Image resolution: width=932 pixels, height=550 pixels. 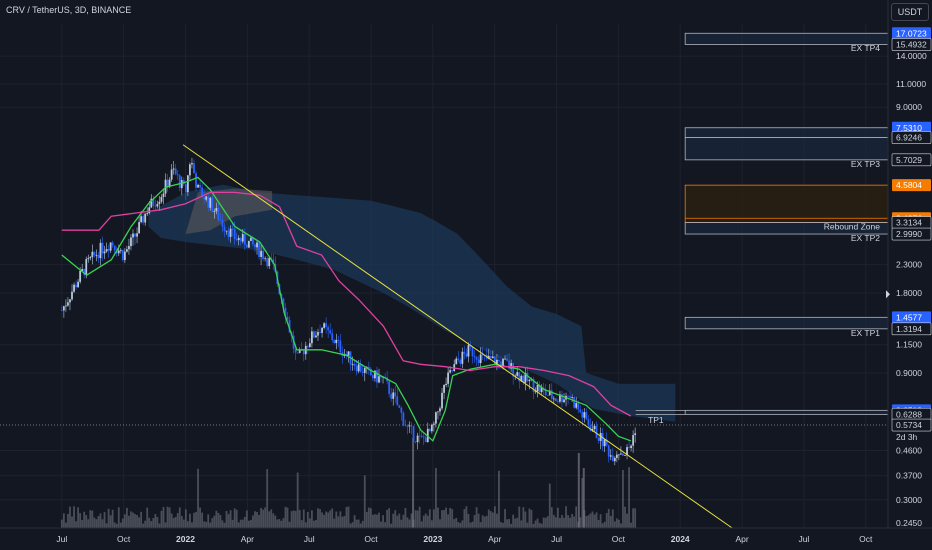 I want to click on price-tick-23: 0.3700, so click(x=909, y=476).